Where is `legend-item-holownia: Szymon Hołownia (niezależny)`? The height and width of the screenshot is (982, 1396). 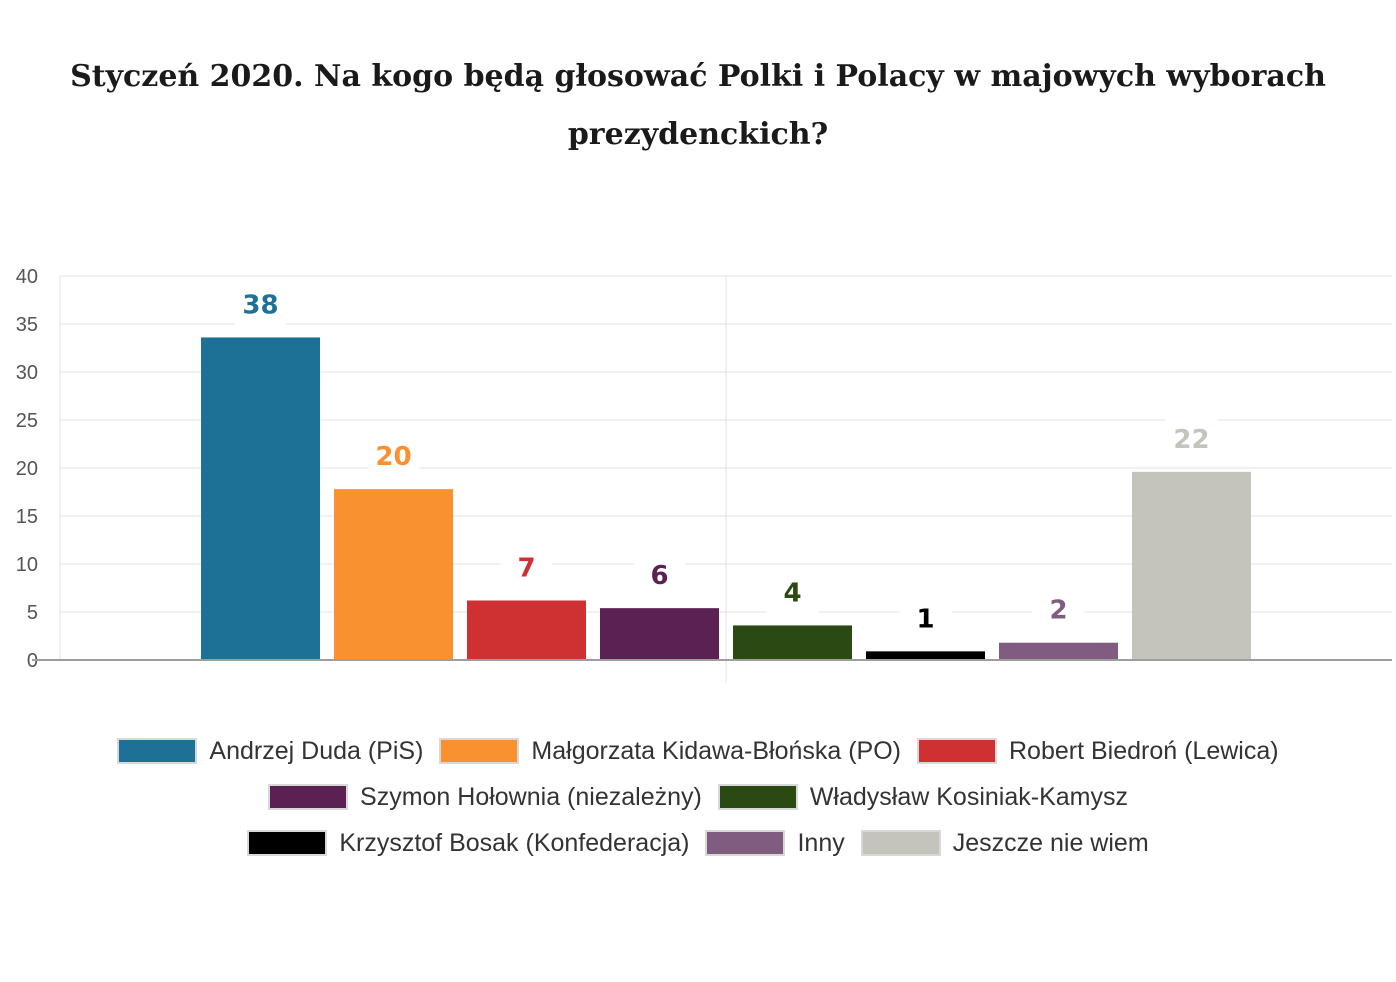 legend-item-holownia: Szymon Hołownia (niezależny) is located at coordinates (485, 797).